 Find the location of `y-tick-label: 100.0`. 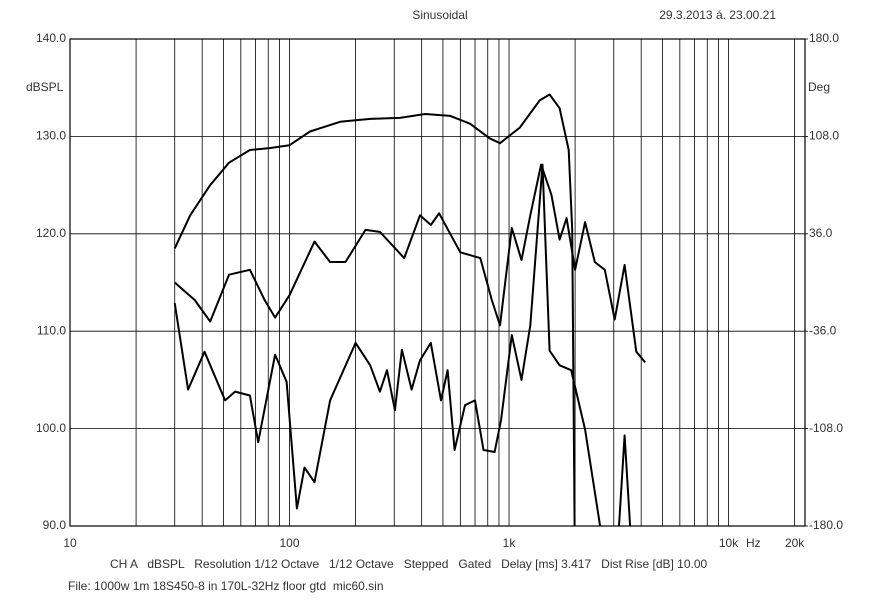

y-tick-label: 100.0 is located at coordinates (51, 428).